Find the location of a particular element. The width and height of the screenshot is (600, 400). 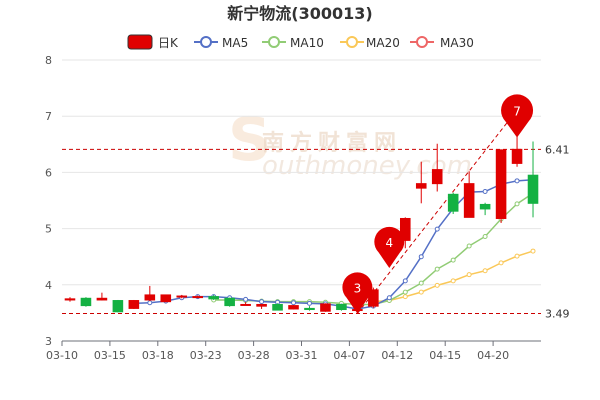

x-tick-label: 04-20 is located at coordinates (493, 355).